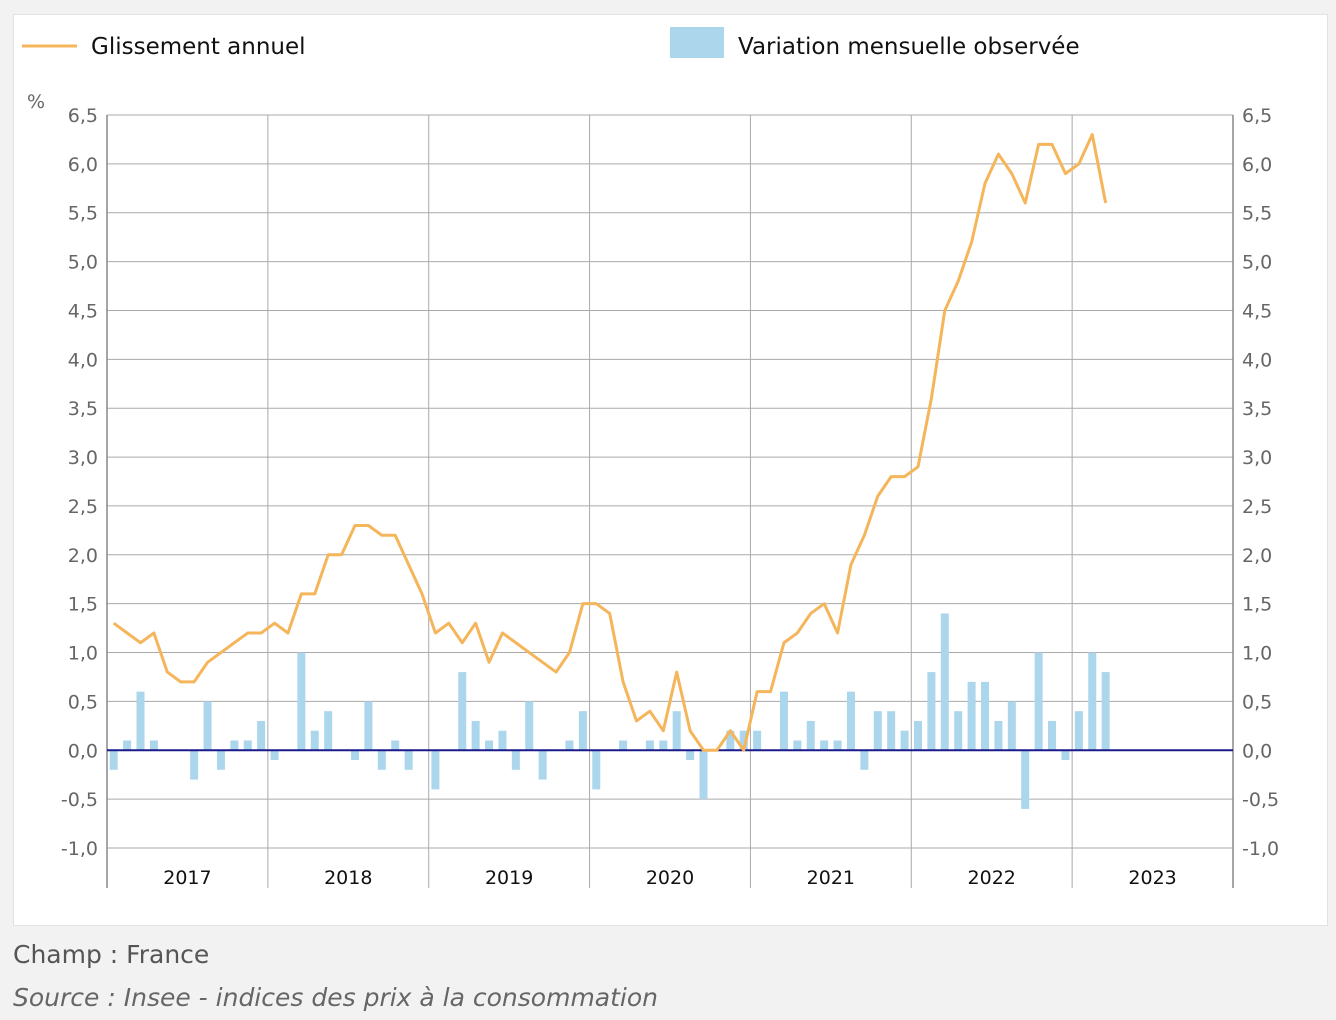  I want to click on y-tick-left: 0,0, so click(83, 751).